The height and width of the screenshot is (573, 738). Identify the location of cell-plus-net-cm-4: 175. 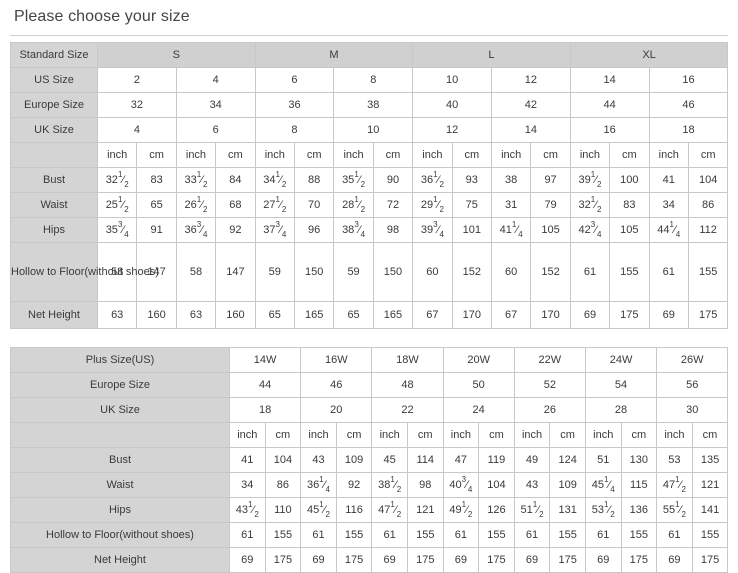
(567, 560).